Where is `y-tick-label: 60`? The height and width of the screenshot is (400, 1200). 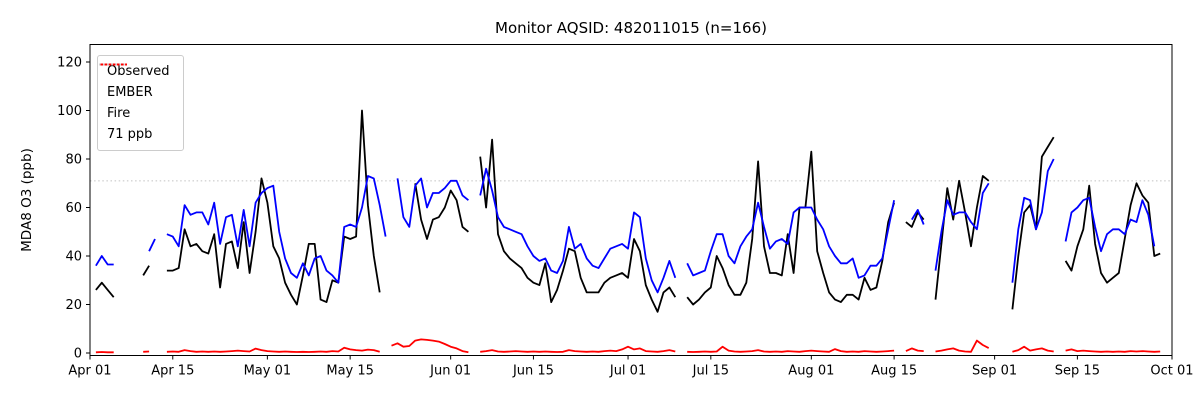 y-tick-label: 60 is located at coordinates (73, 208).